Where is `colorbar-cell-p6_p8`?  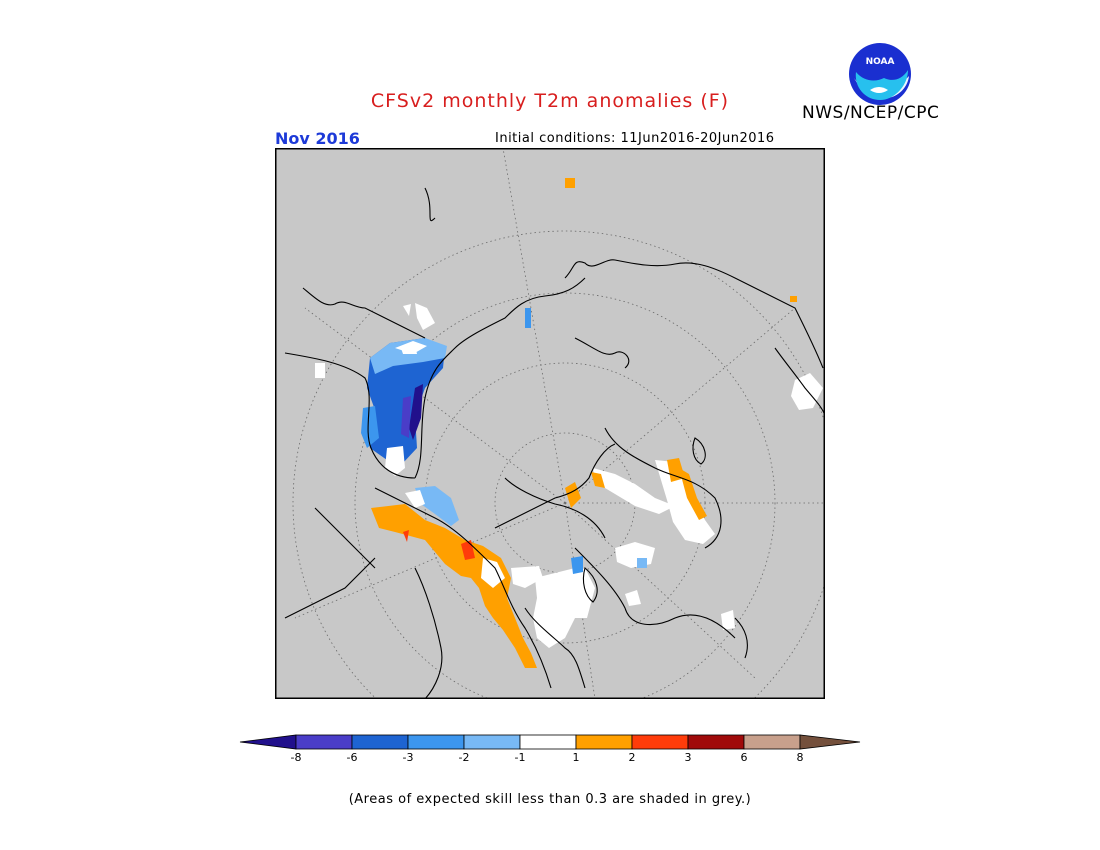 colorbar-cell-p6_p8 is located at coordinates (772, 742).